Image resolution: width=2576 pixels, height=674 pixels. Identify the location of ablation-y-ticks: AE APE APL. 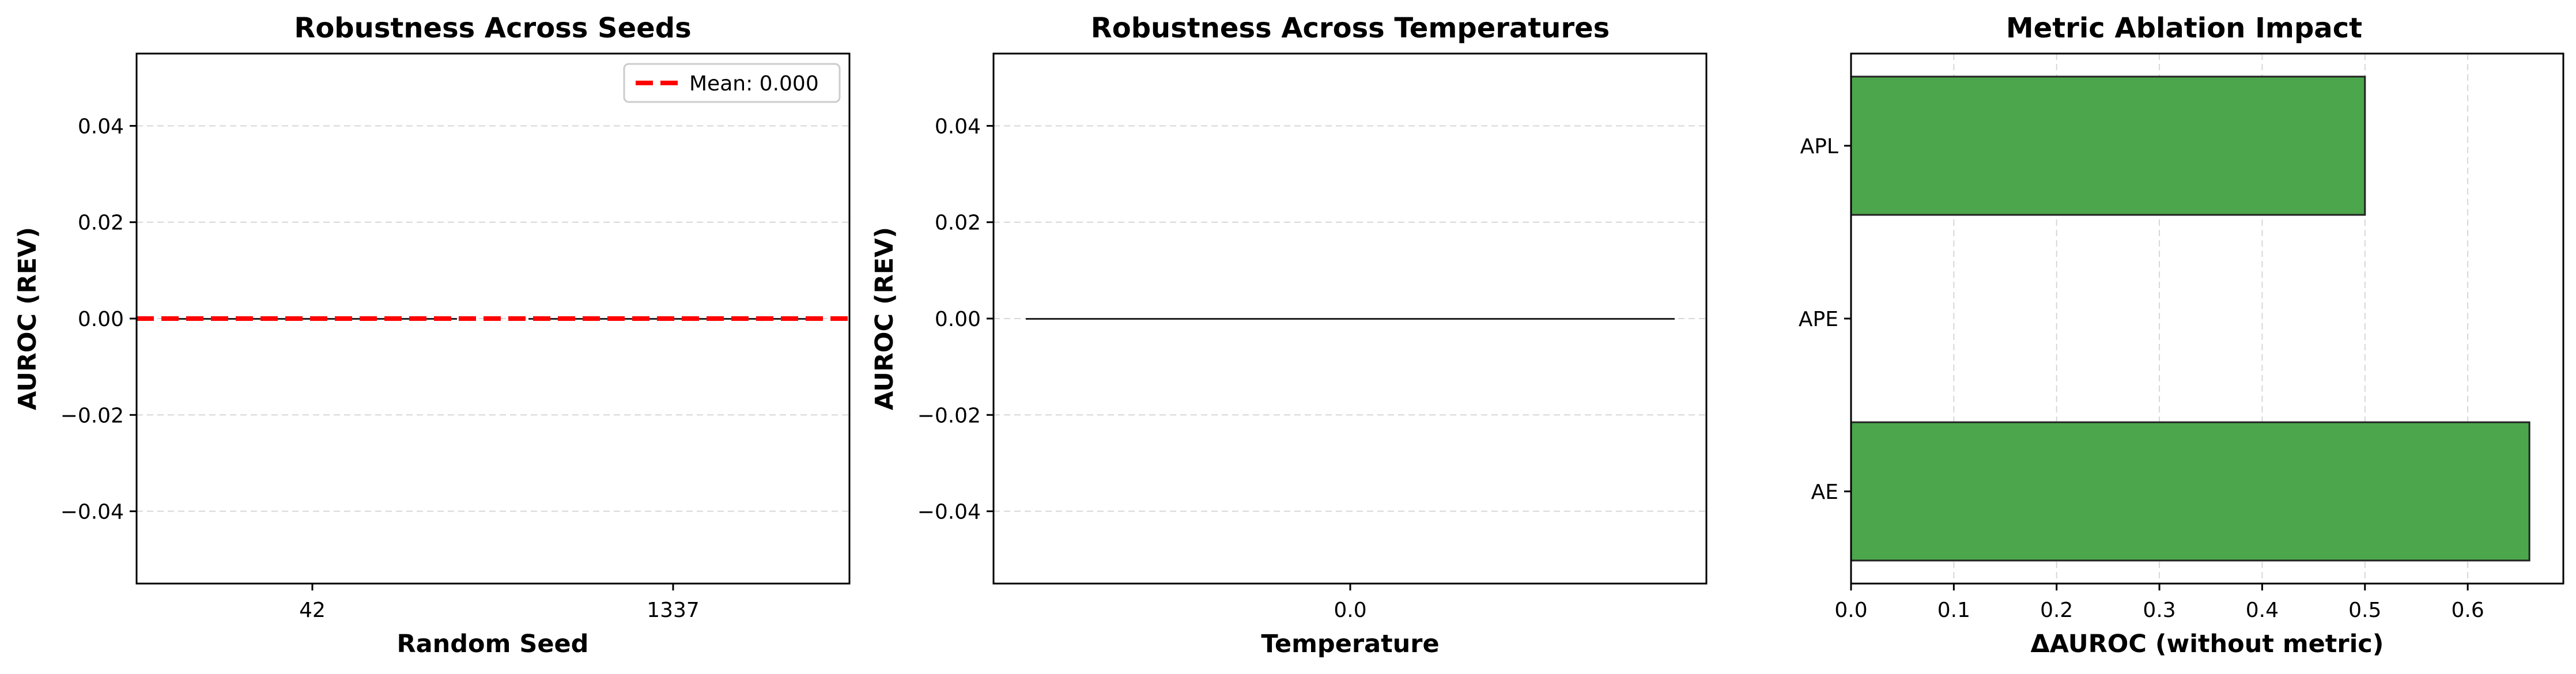
(1825, 319).